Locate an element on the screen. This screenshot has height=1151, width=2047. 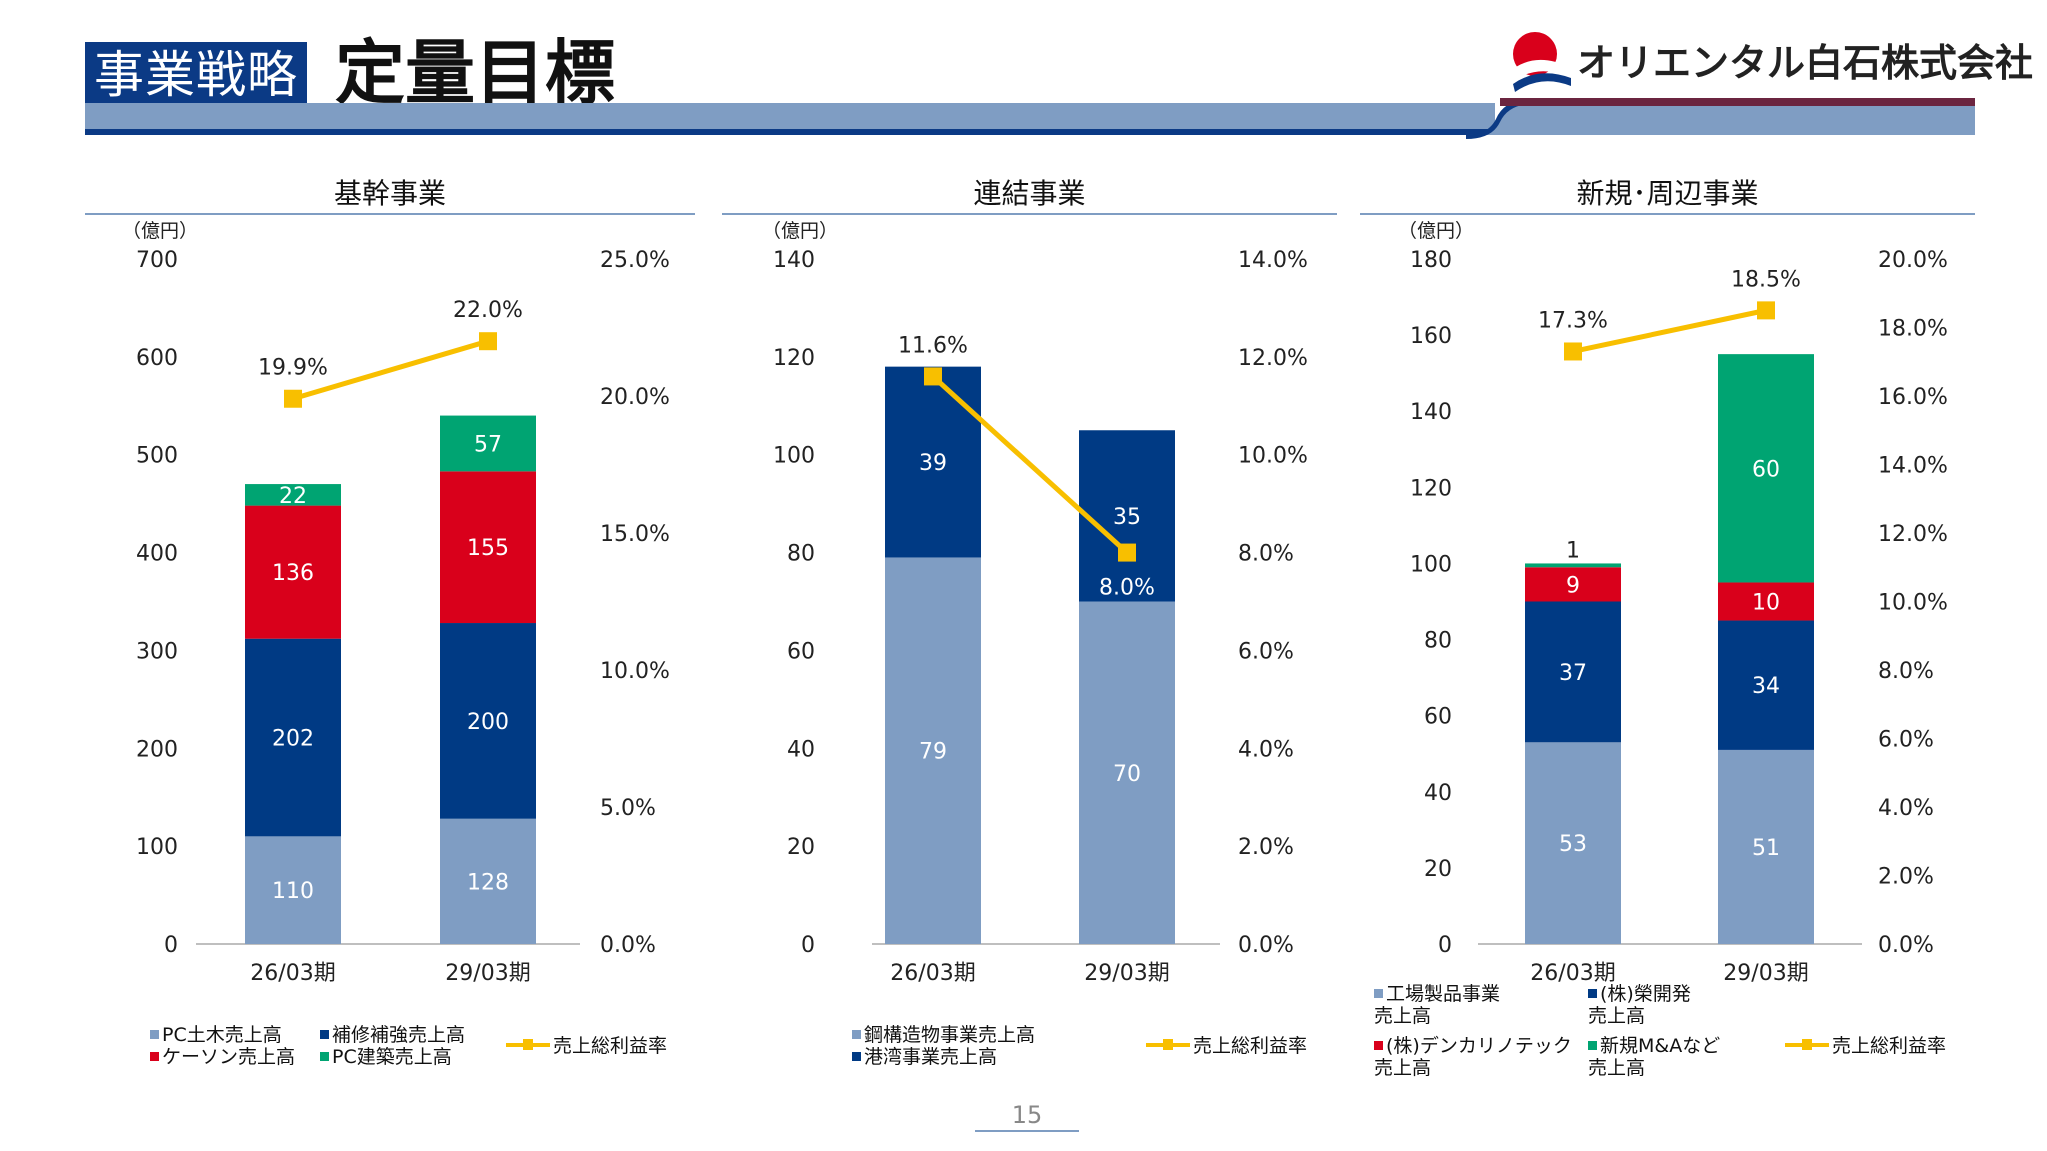
panel-rule-core is located at coordinates (390, 214).